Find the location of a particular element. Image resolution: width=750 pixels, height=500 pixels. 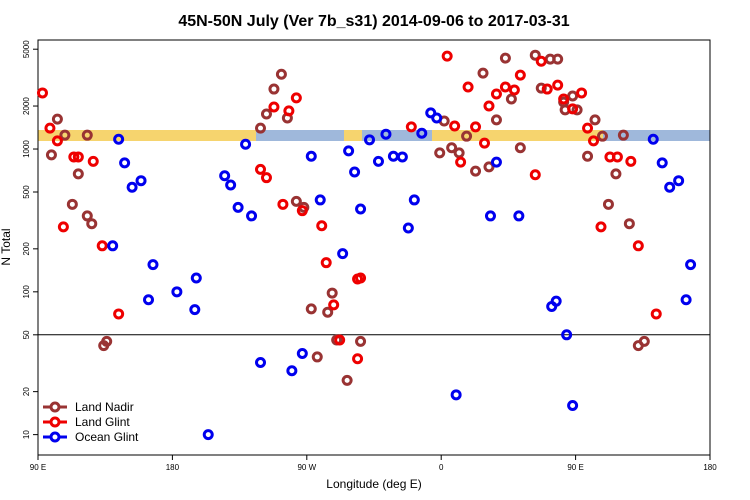

legend-label: Land Glint is located at coordinates (102, 422).